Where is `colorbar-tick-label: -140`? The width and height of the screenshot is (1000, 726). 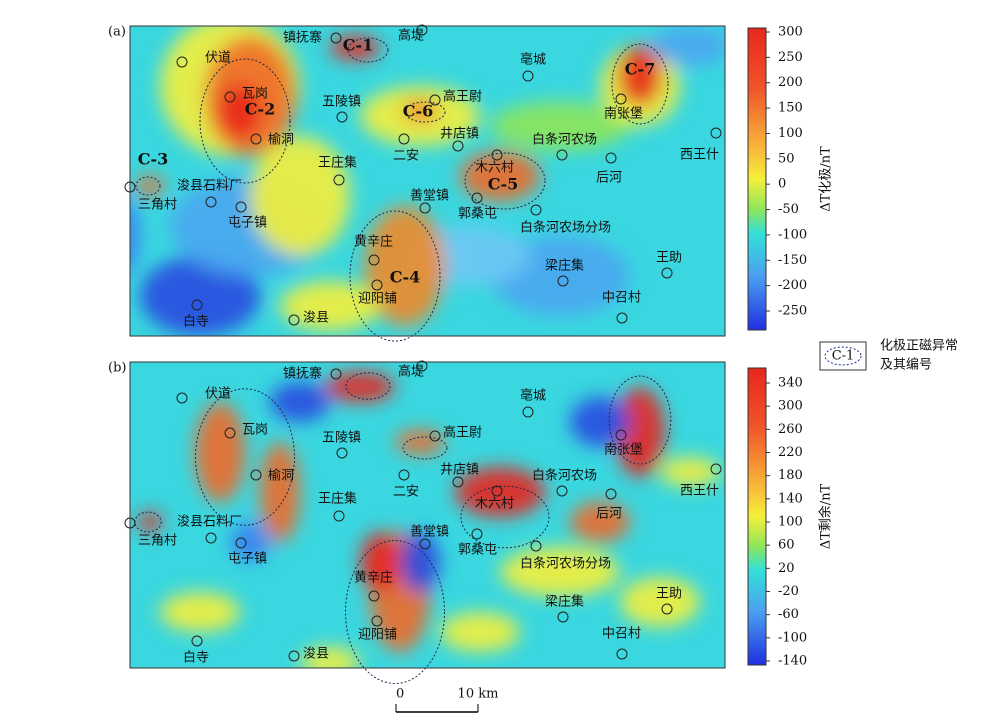
colorbar-tick-label: -140 is located at coordinates (792, 661).